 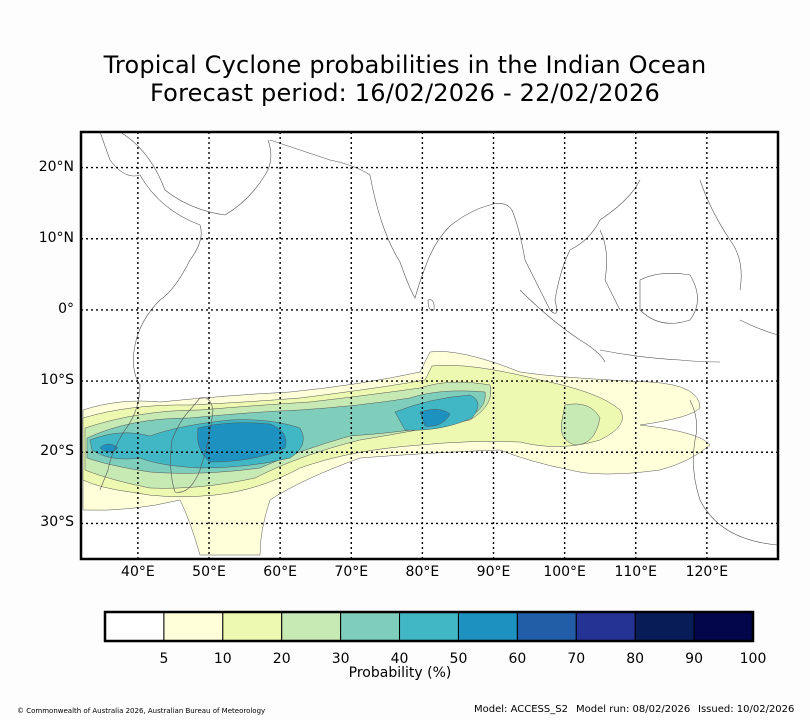 I want to click on lon-tick-label: 60°E, so click(x=280, y=572).